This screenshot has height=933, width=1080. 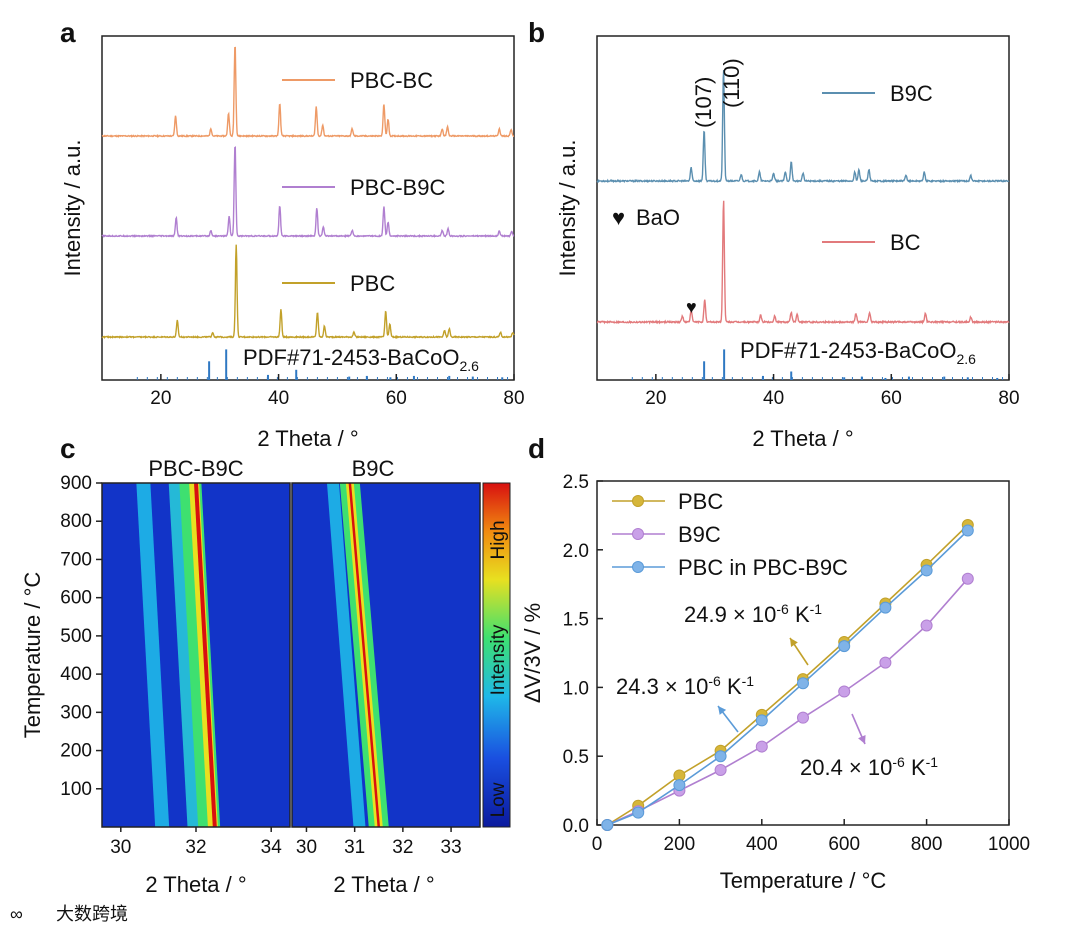 I want to click on panel-b-reference-label: PDF#71-2453-BaCoO2.6, so click(x=858, y=352).